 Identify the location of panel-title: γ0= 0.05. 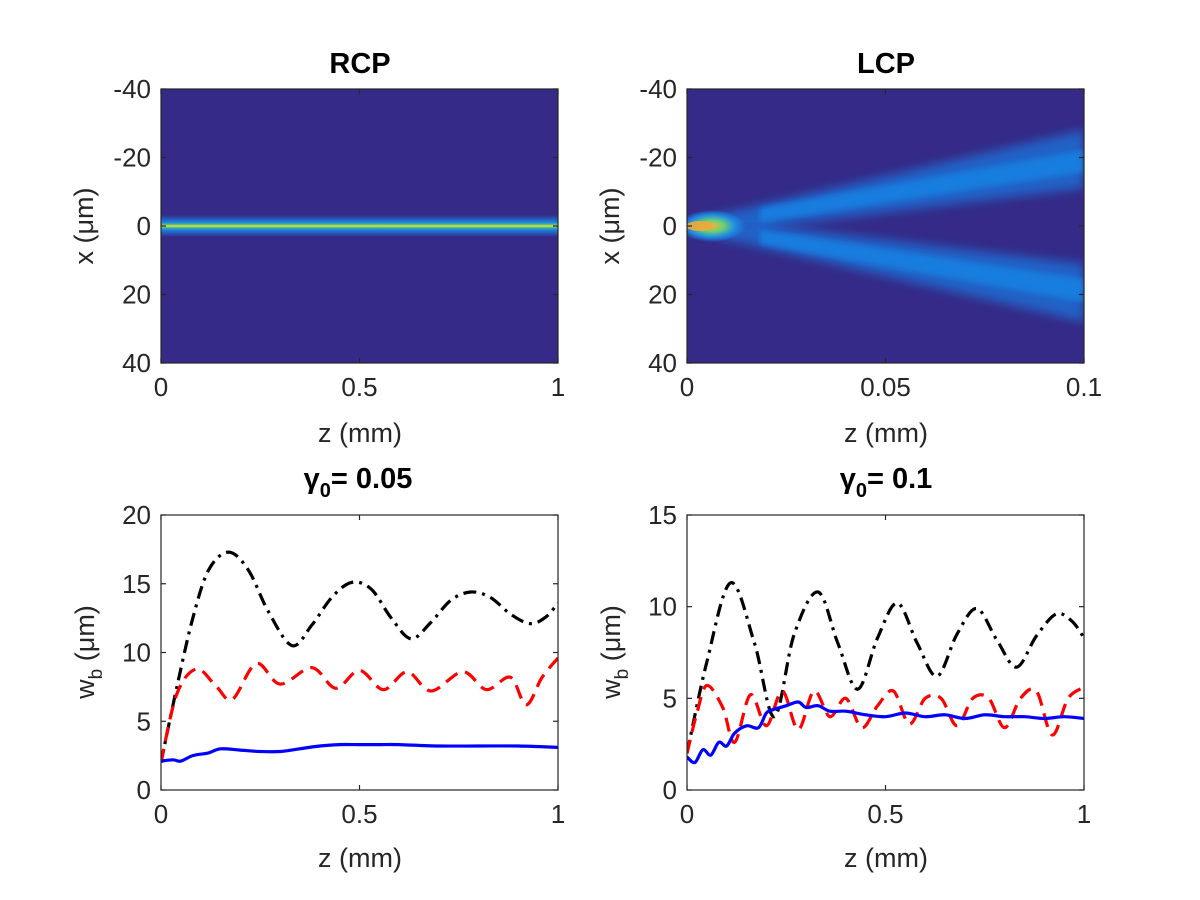
(358, 482).